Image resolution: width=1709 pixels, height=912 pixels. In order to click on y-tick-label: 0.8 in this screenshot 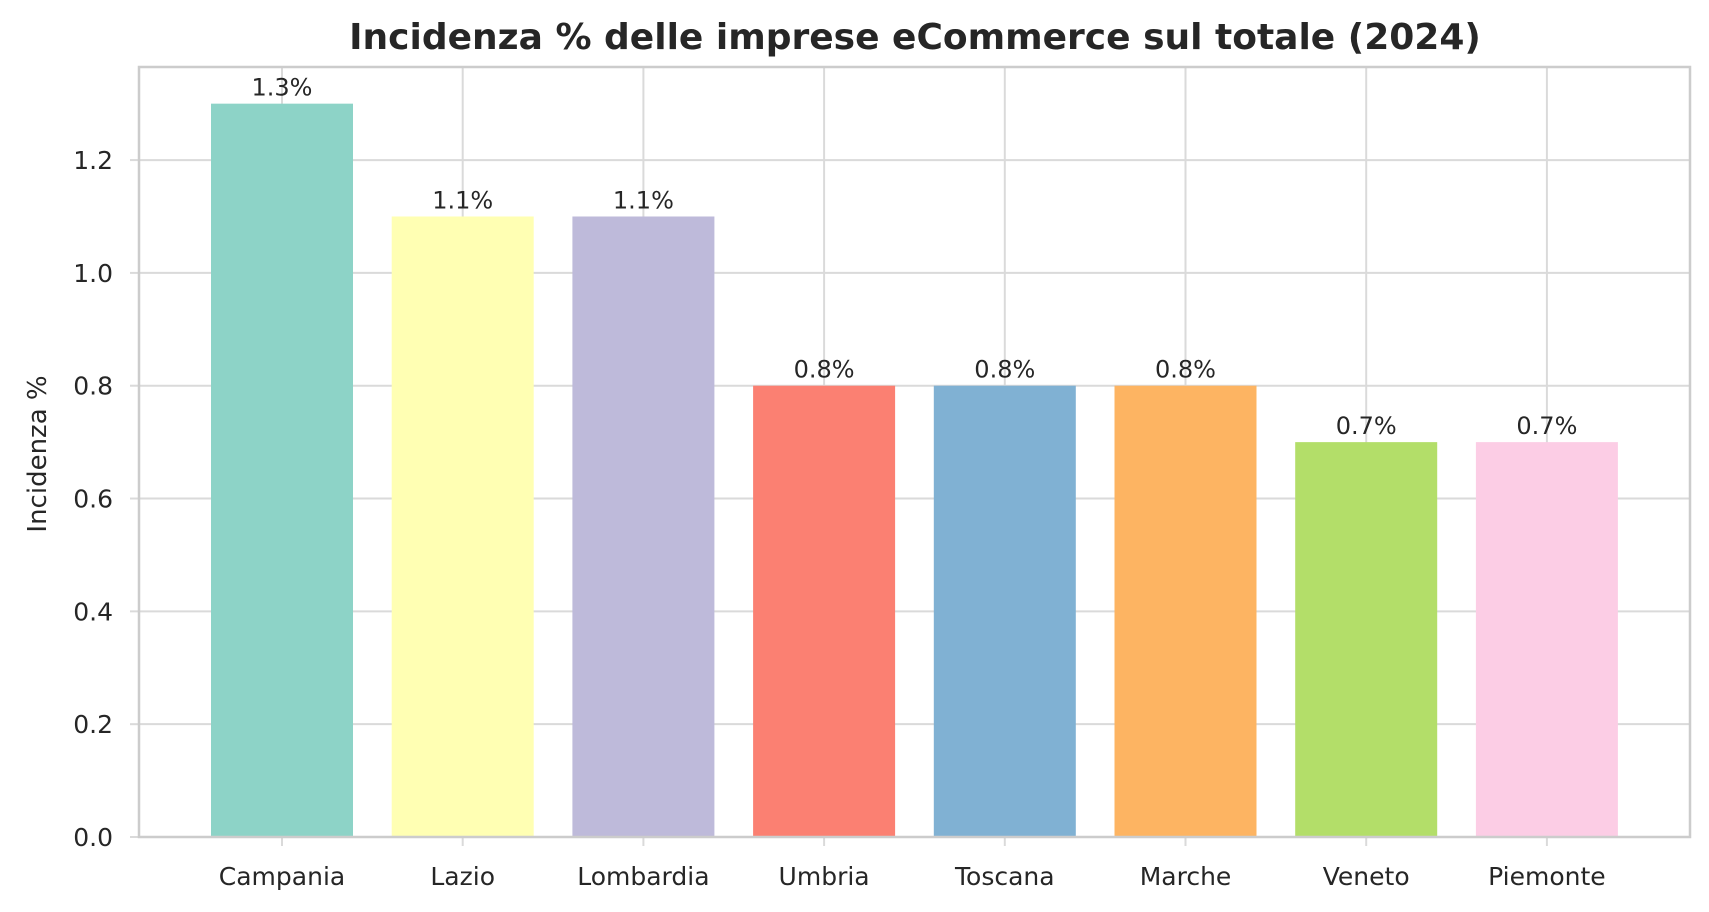, I will do `click(93, 386)`.